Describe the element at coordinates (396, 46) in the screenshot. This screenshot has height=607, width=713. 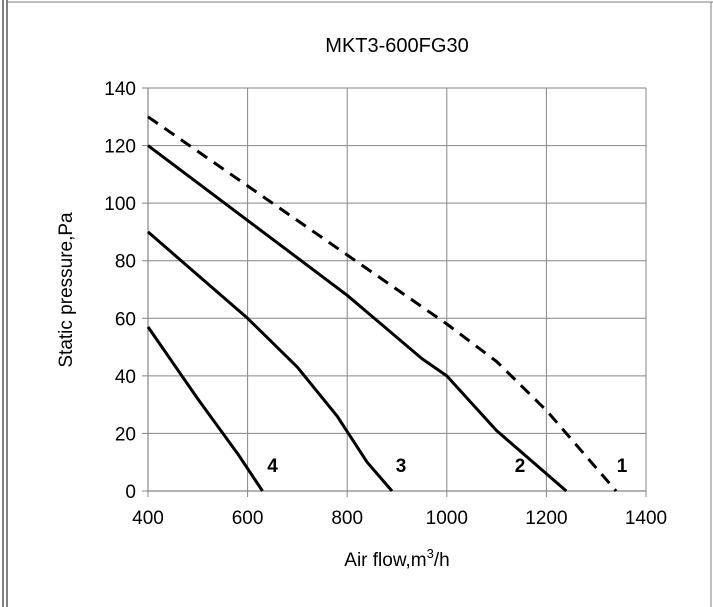
I see `chart-title: MKT3-600FG30` at that location.